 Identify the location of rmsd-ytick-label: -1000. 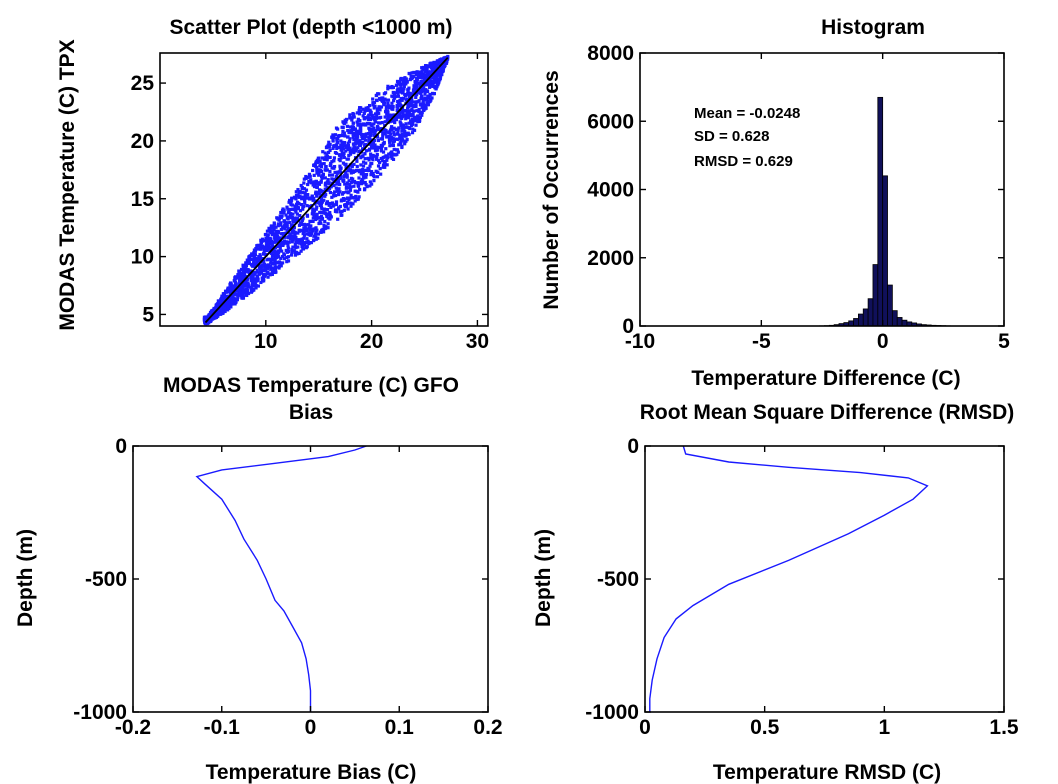
(612, 712).